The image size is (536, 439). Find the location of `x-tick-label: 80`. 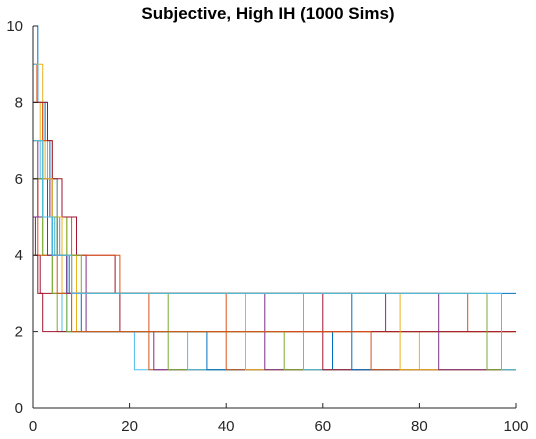

x-tick-label: 80 is located at coordinates (419, 426).